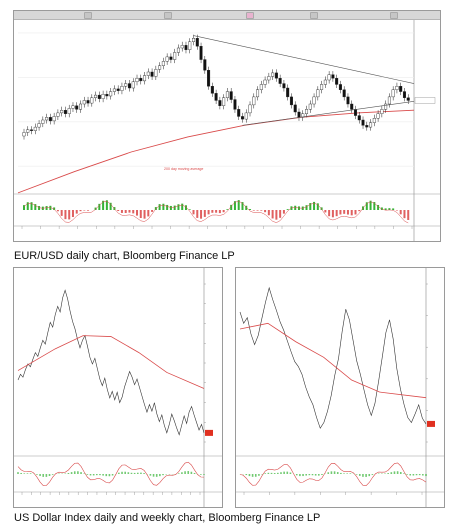  What do you see at coordinates (333, 357) in the screenshot?
I see `price-line` at bounding box center [333, 357].